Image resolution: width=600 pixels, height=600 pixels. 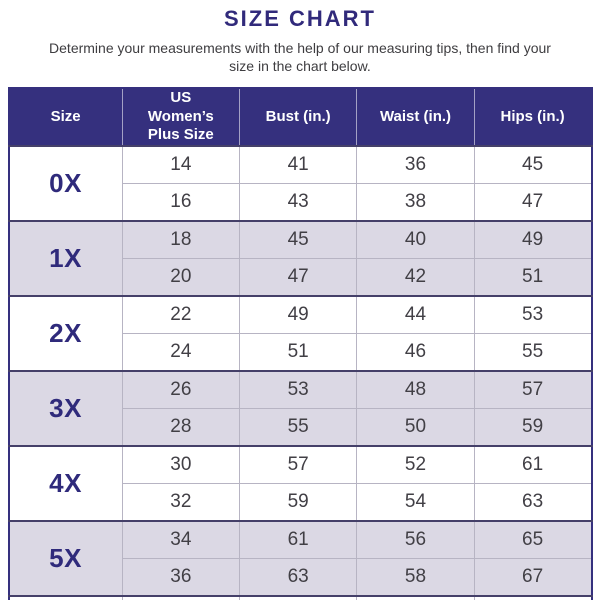 What do you see at coordinates (65, 258) in the screenshot?
I see `size-label: 1X` at bounding box center [65, 258].